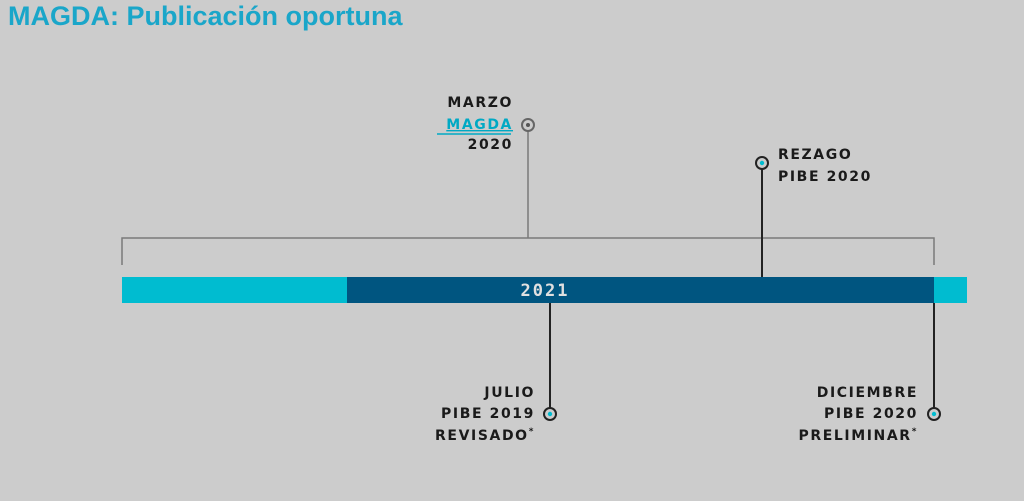 This screenshot has height=501, width=1024. What do you see at coordinates (509, 393) in the screenshot?
I see `event-label: JULIO` at bounding box center [509, 393].